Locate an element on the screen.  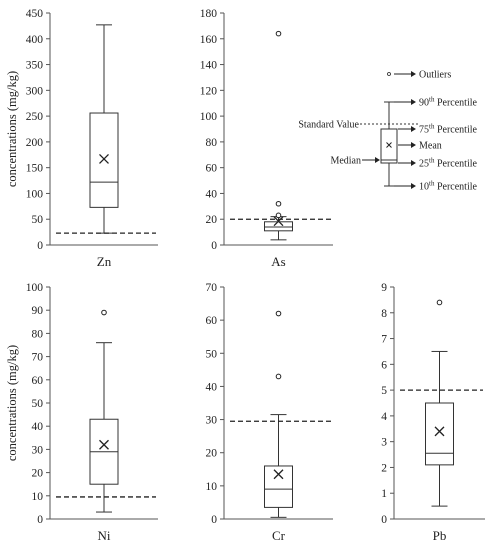
y-tick-label: 90 is located at coordinates (38, 311).